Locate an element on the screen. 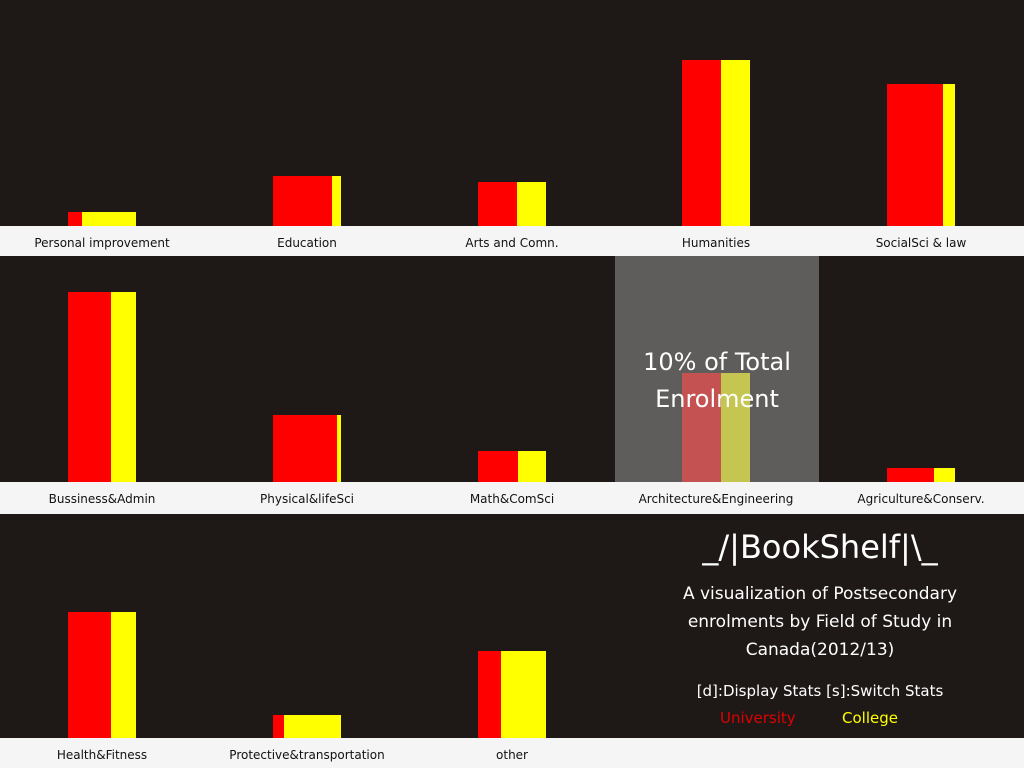 This screenshot has height=768, width=1024. bar-university-math-comsci is located at coordinates (498, 466).